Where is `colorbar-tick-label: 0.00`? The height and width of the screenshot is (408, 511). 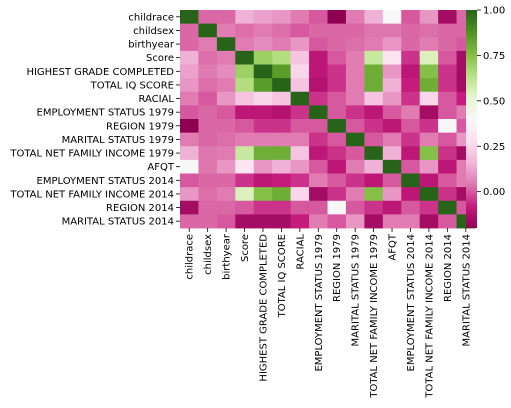 colorbar-tick-label: 0.00 is located at coordinates (494, 192).